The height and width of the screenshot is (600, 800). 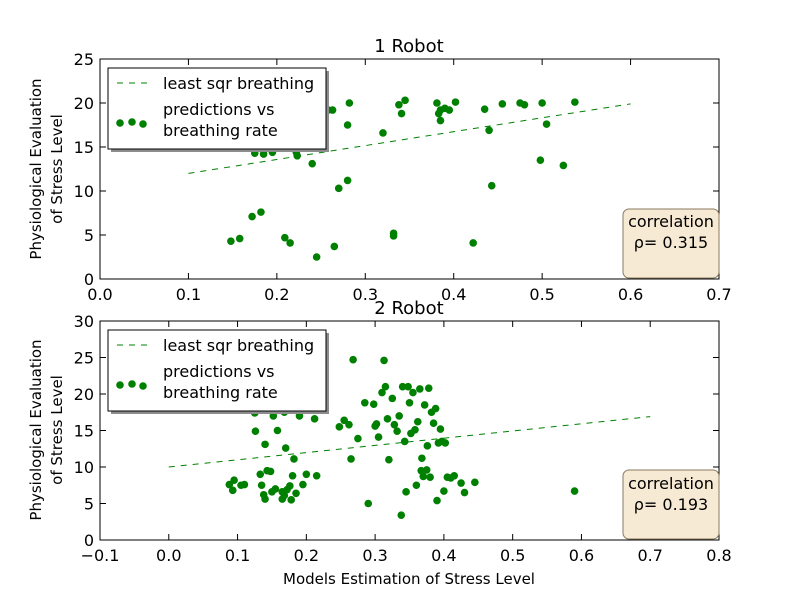 I want to click on x-tick-label: 0.5, so click(x=541, y=294).